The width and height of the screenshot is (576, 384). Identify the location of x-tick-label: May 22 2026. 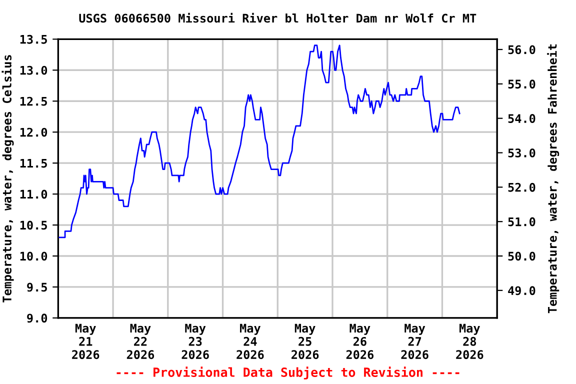
(140, 342).